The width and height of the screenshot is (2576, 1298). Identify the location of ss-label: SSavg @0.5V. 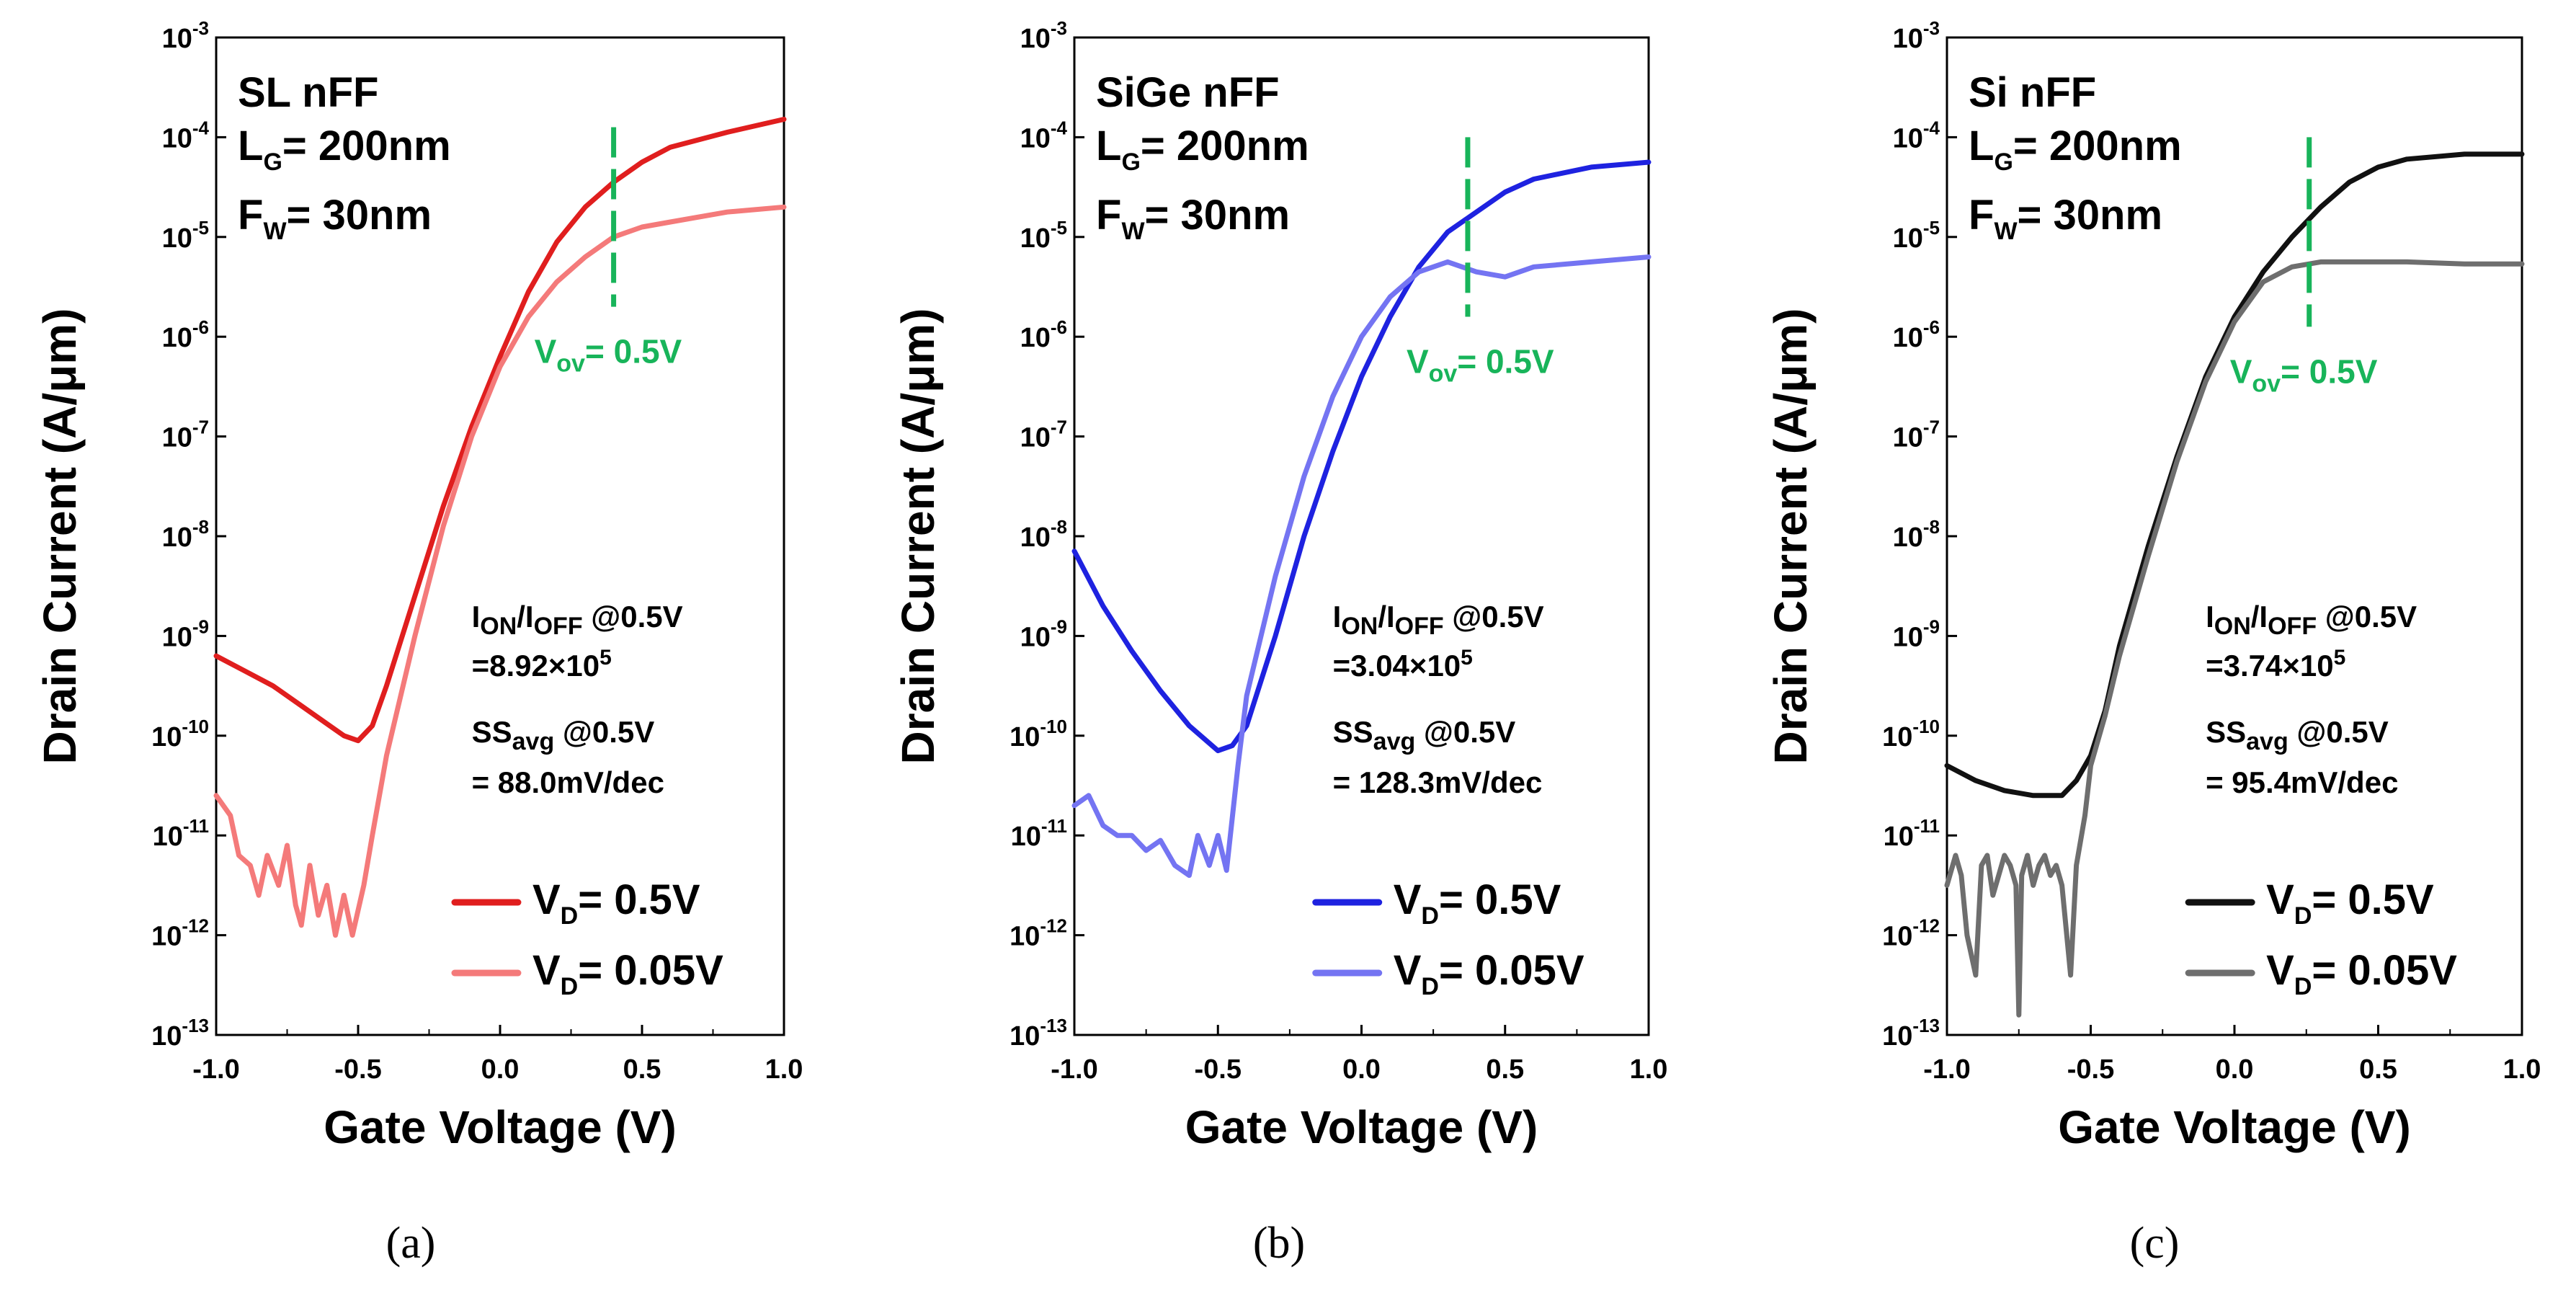
(2297, 735).